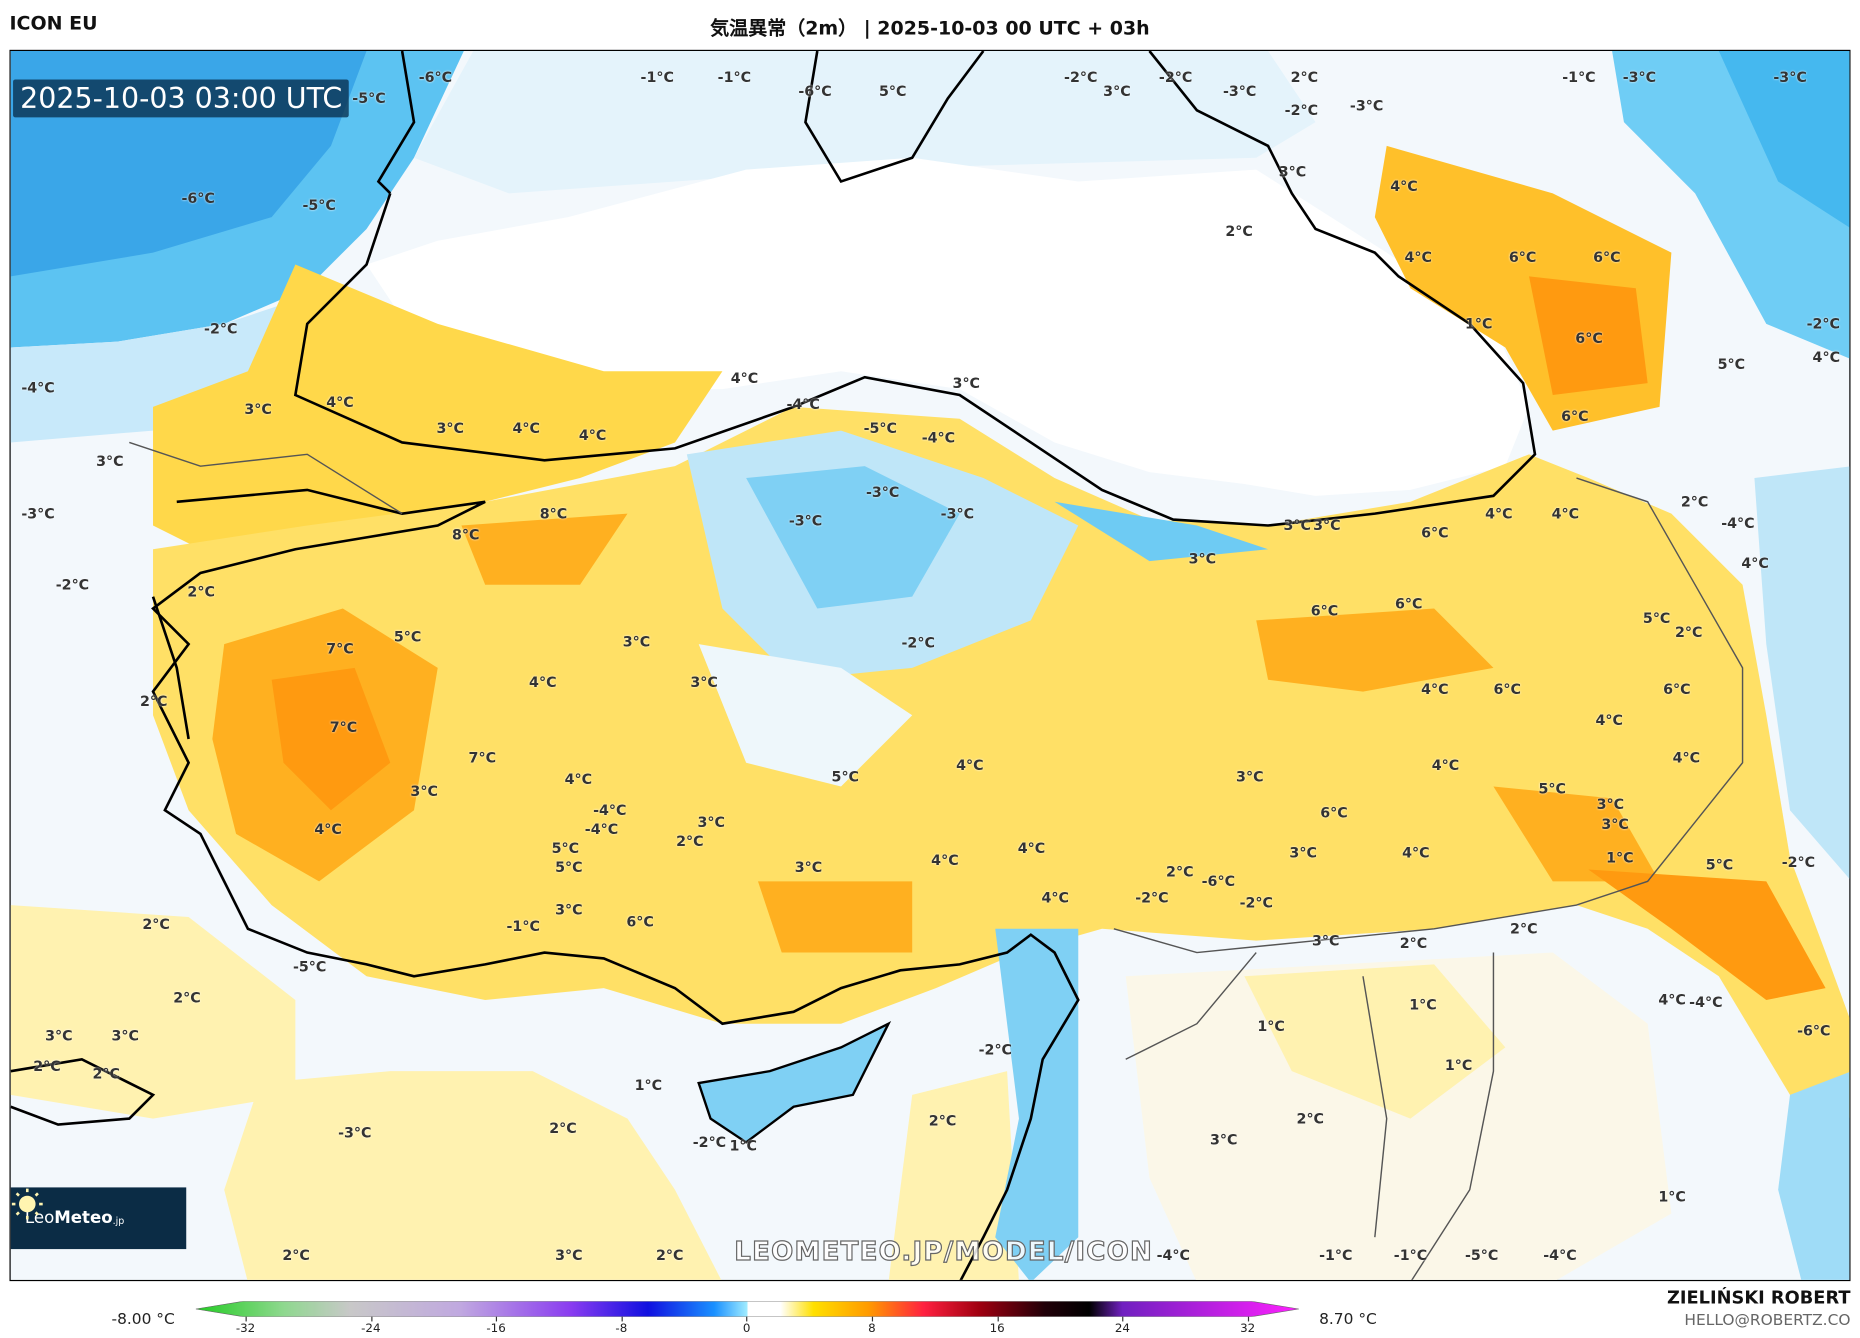  What do you see at coordinates (371, 1329) in the screenshot?
I see `colorbar-tick-label: -24` at bounding box center [371, 1329].